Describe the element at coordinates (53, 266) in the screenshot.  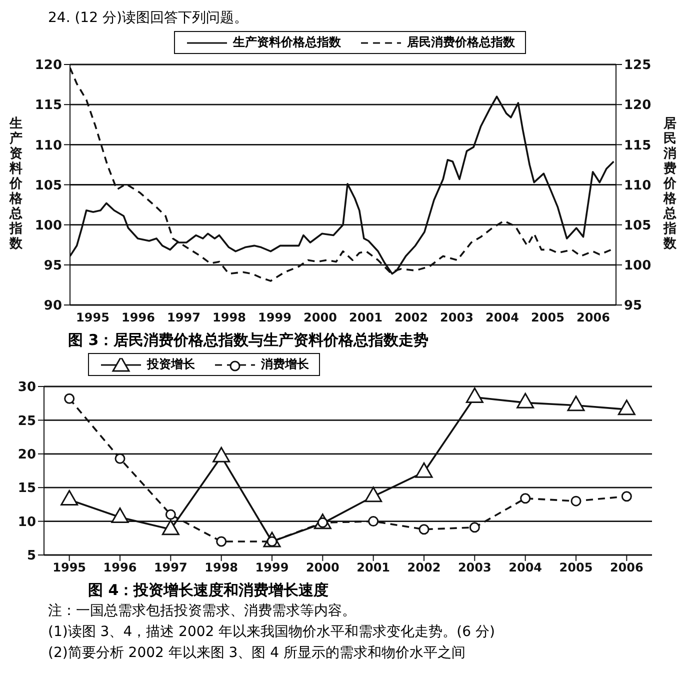
I see `y-tick-label: 95` at that location.